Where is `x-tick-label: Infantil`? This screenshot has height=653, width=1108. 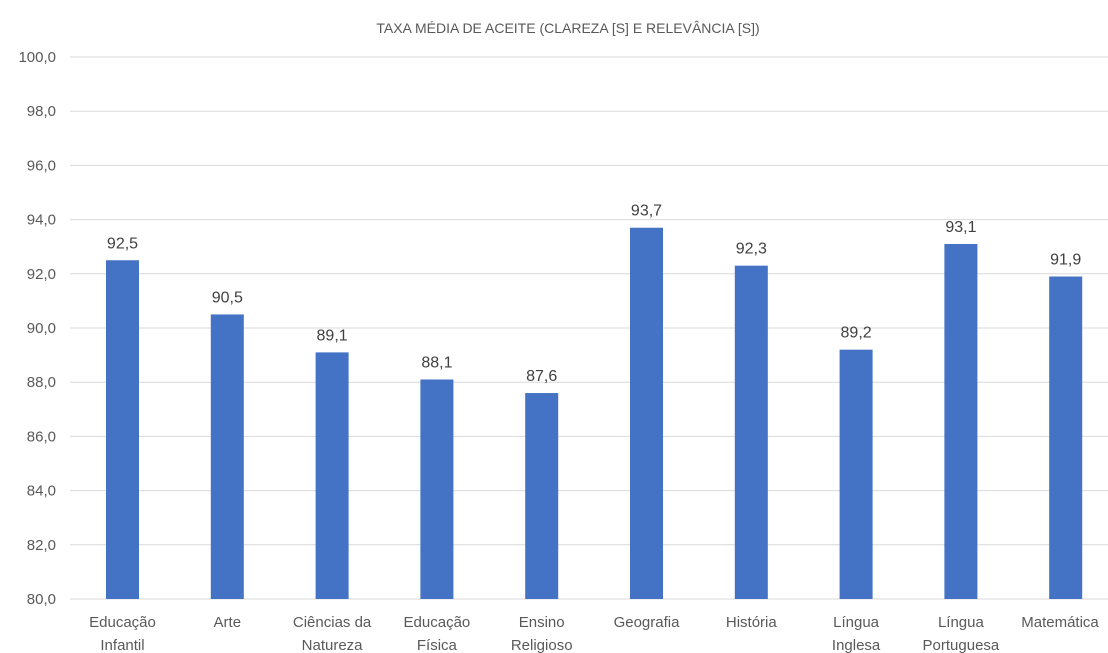 x-tick-label: Infantil is located at coordinates (122, 645).